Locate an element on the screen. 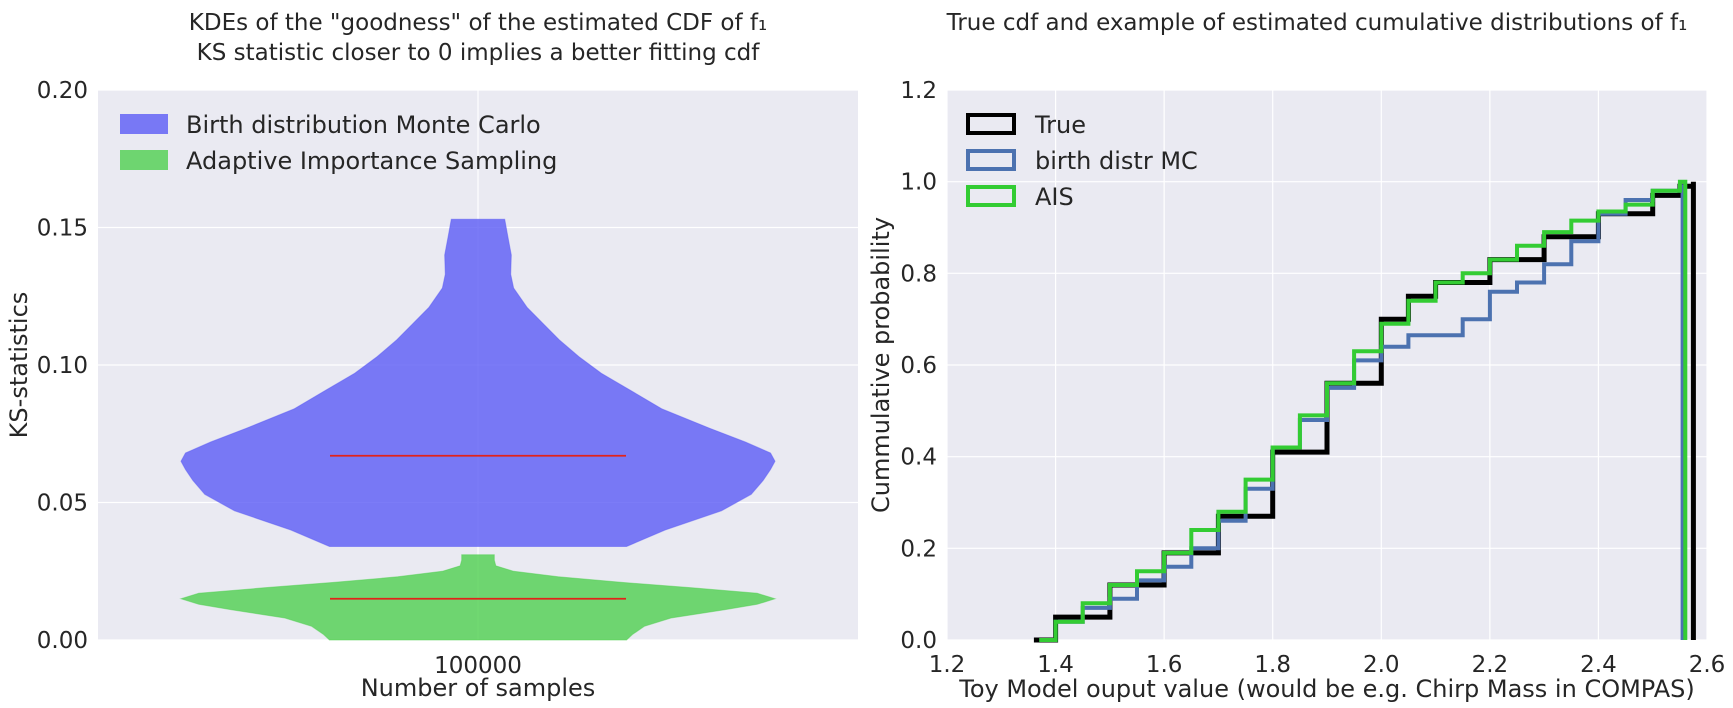 The height and width of the screenshot is (708, 1733). right-legend: True birth distr MC AIS is located at coordinates (1082, 161).